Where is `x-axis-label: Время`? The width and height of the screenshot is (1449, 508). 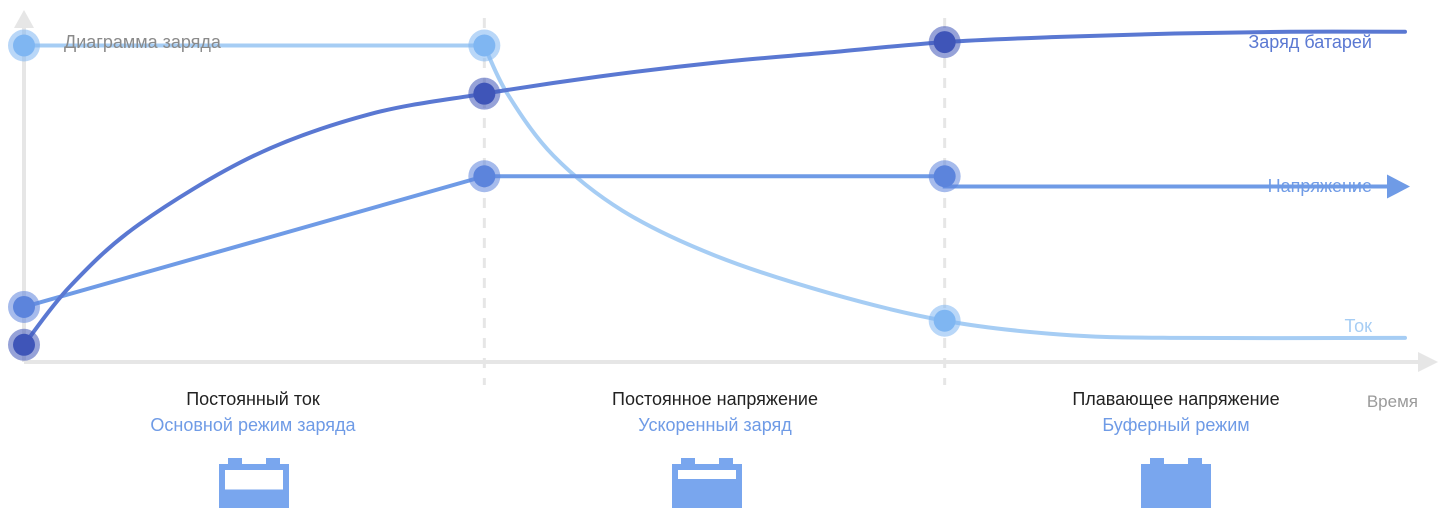 x-axis-label: Время is located at coordinates (1392, 401).